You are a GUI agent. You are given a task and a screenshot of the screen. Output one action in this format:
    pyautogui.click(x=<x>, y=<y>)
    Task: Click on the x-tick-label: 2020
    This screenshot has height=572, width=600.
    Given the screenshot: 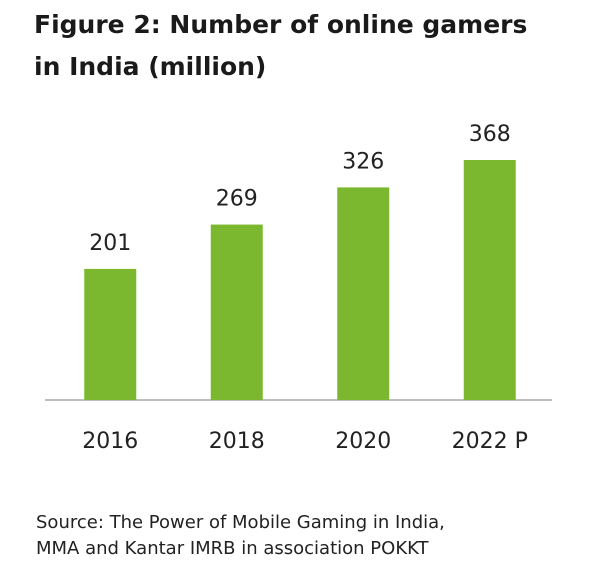 What is the action you would take?
    pyautogui.click(x=363, y=441)
    